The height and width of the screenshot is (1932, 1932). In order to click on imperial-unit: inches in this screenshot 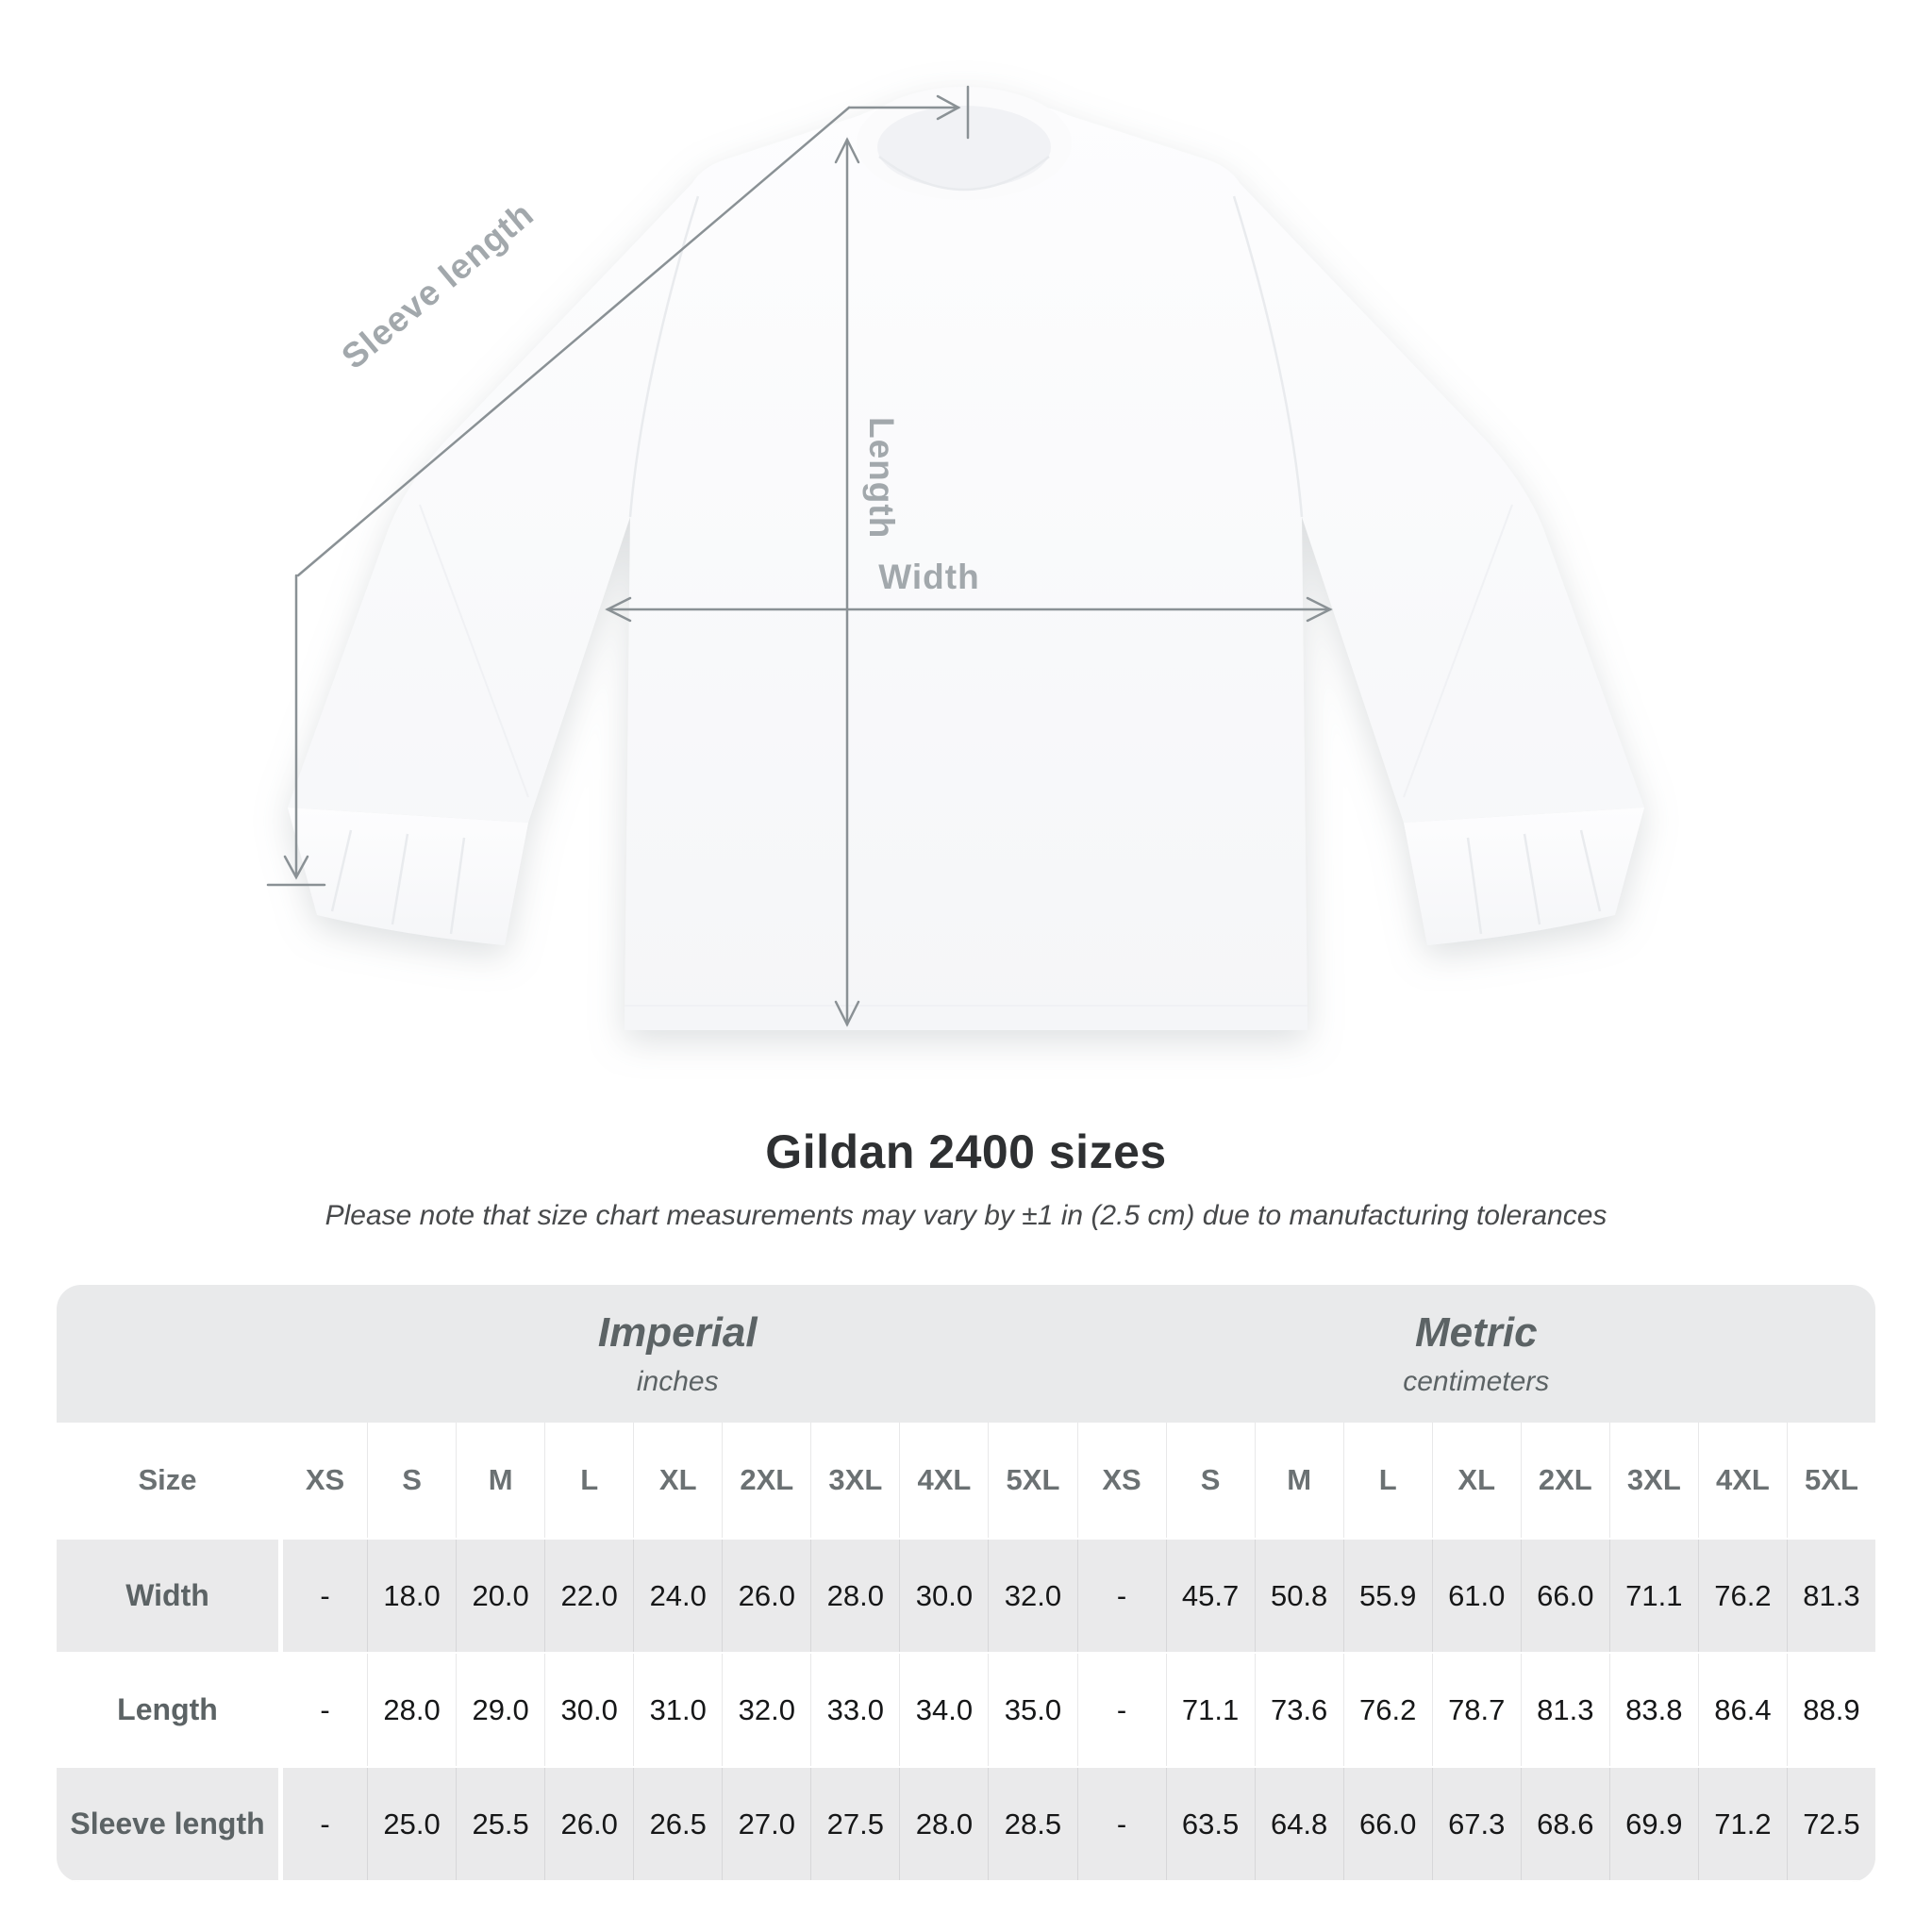, I will do `click(677, 1381)`.